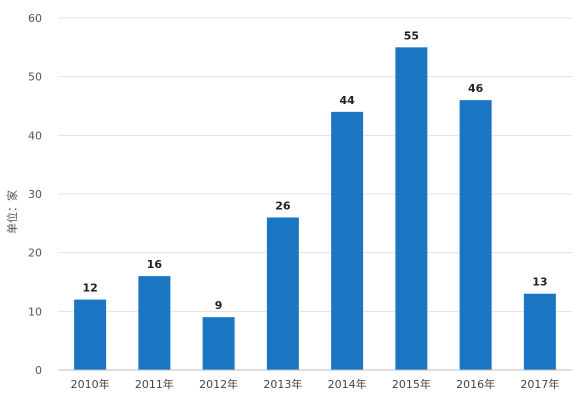  I want to click on data-label: 26, so click(283, 205).